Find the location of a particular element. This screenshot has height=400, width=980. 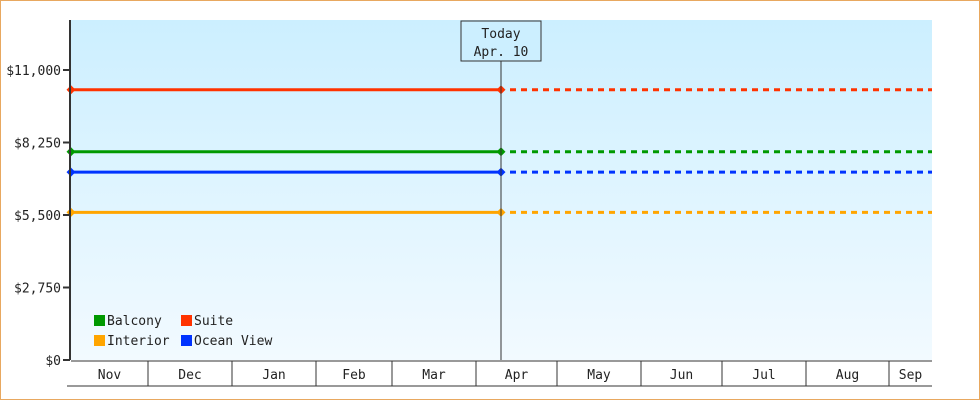

y-tick-label: $8,250 is located at coordinates (37, 144).